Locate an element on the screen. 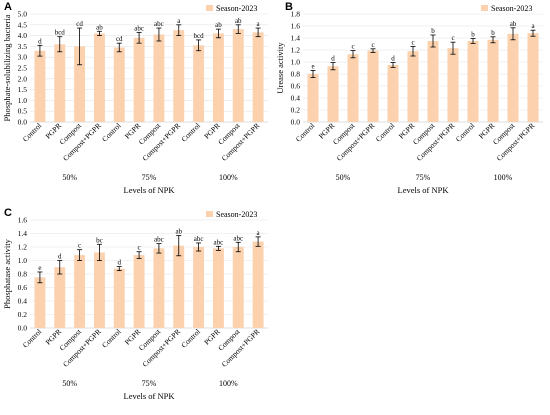 The height and width of the screenshot is (415, 550). y-tick-label: 3.5 is located at coordinates (23, 46).